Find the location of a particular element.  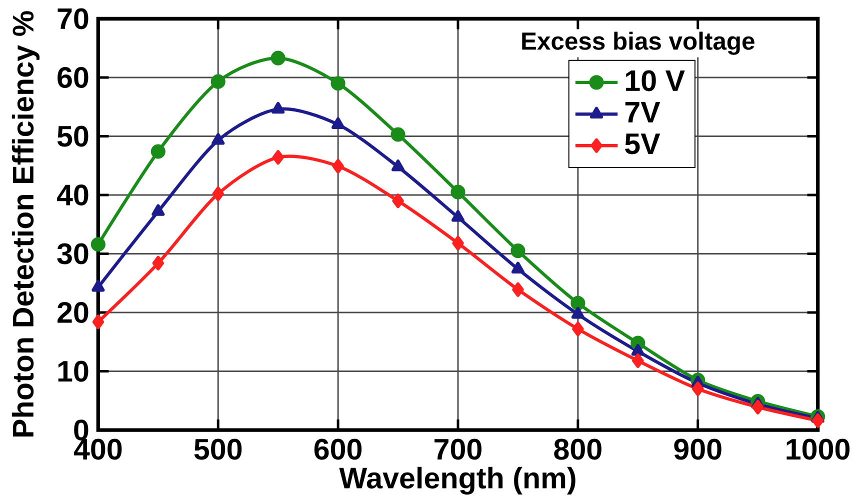

y-tick-label: 30 is located at coordinates (72, 253).